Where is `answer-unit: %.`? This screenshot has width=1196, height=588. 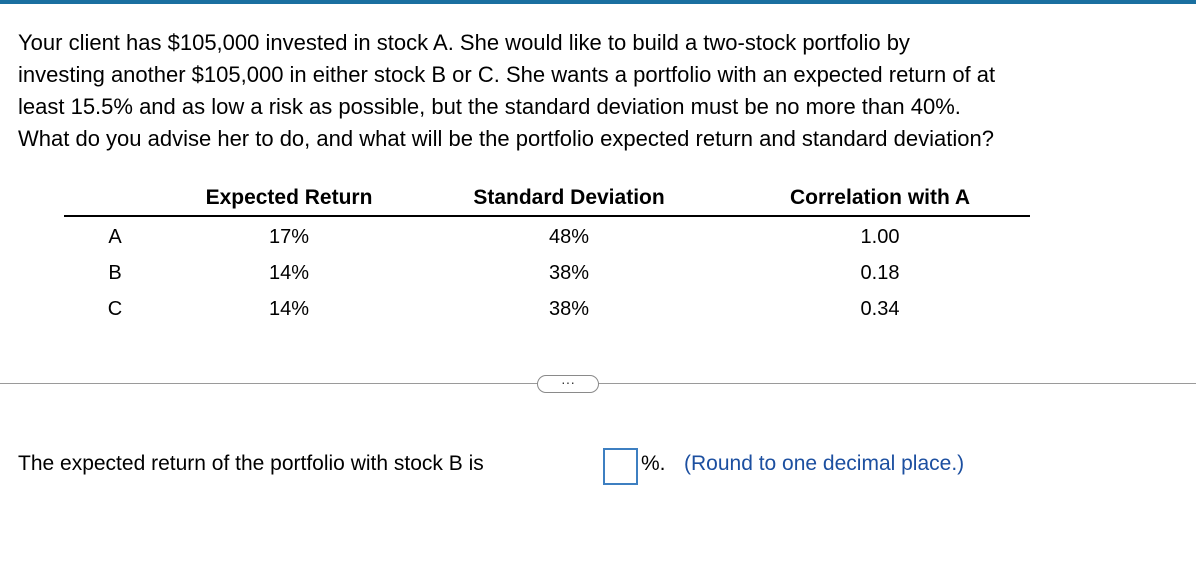 answer-unit: %. is located at coordinates (653, 463).